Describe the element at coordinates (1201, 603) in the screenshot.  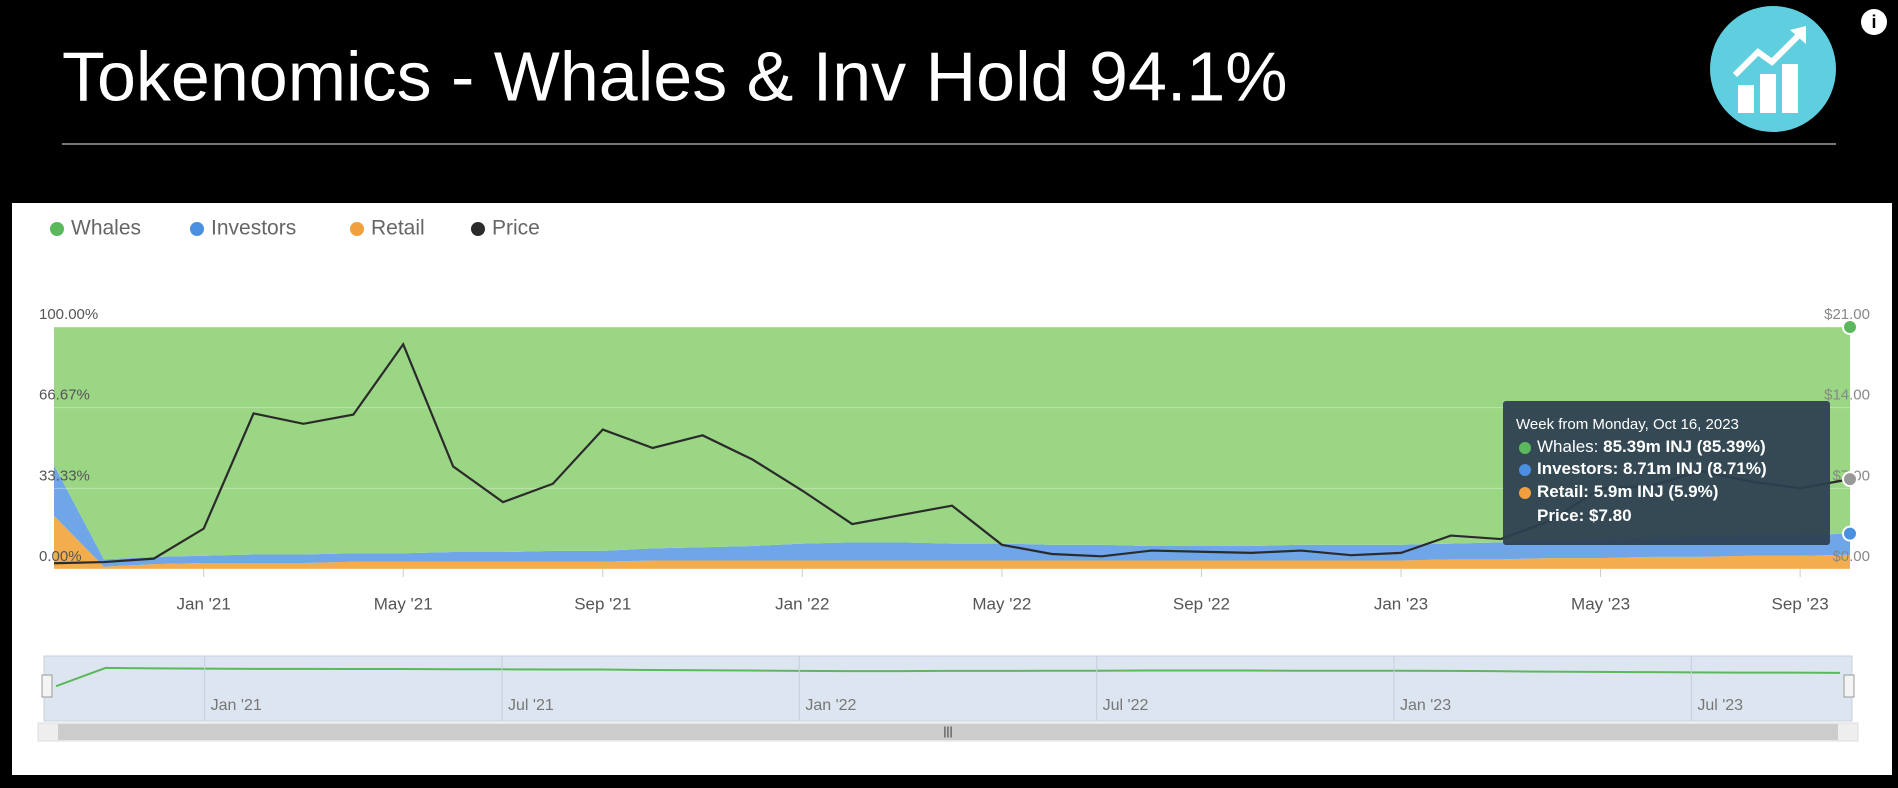
I see `x-tick-label: Sep '22` at that location.